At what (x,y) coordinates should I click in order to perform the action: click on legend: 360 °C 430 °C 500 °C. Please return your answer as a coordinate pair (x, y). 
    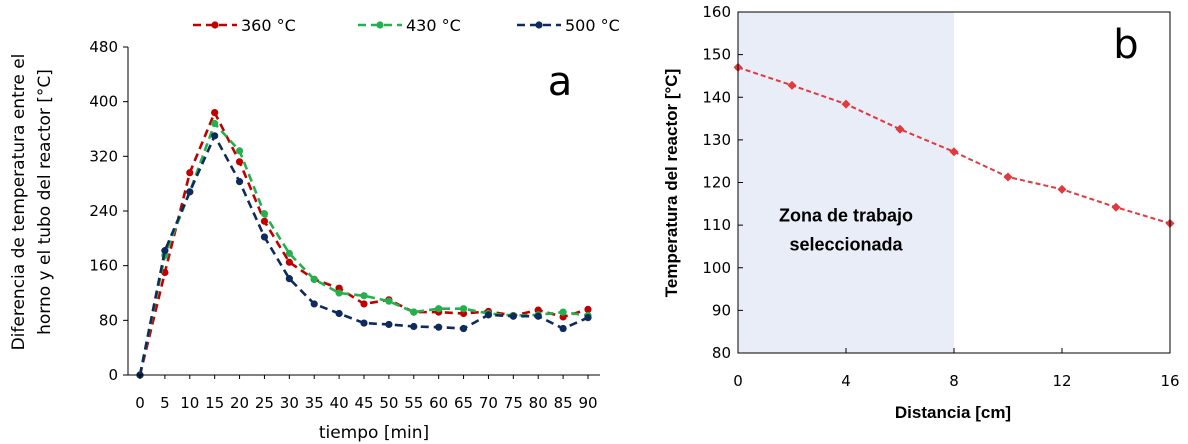
    Looking at the image, I should click on (406, 25).